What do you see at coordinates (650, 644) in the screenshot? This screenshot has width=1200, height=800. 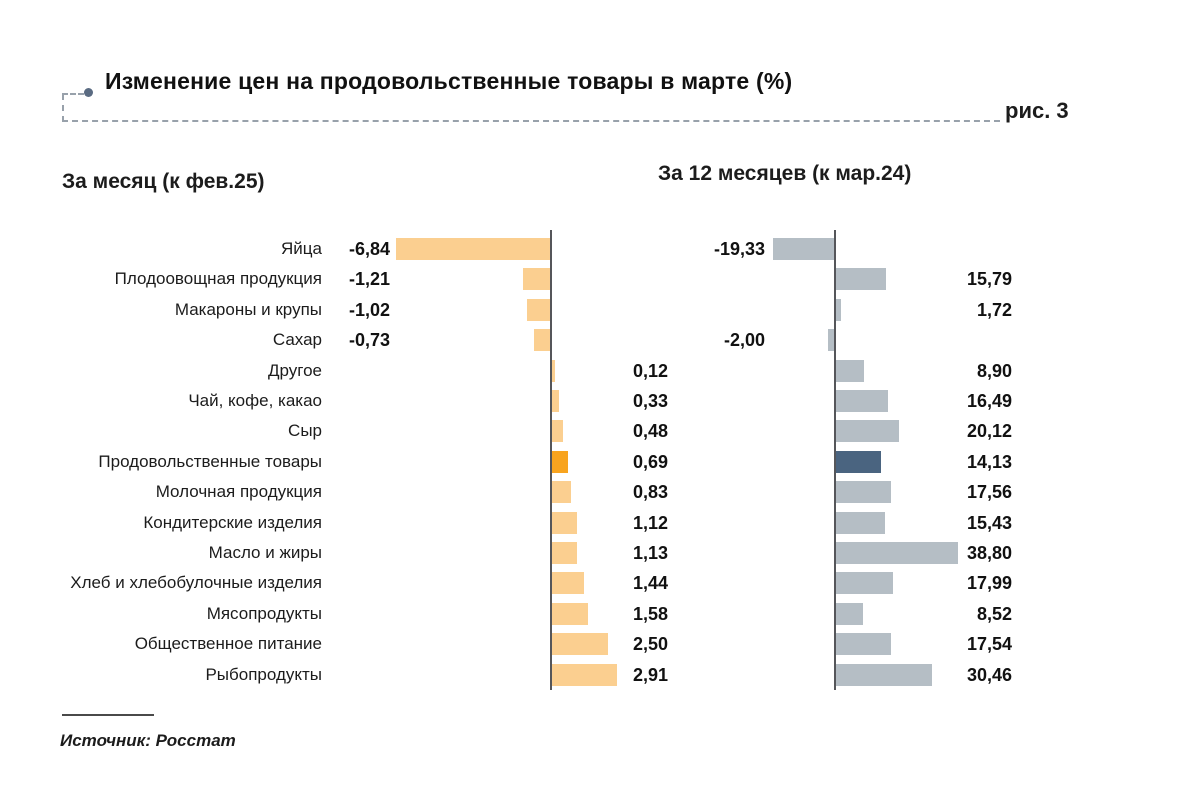 I see `month-value-label: 2,50` at bounding box center [650, 644].